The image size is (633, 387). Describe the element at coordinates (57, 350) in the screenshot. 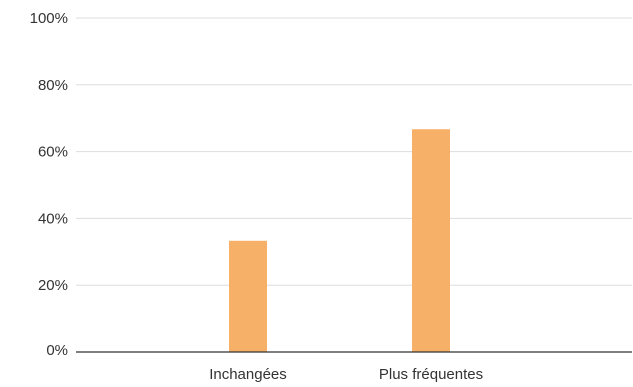

I see `y-tick-label: 0%` at that location.